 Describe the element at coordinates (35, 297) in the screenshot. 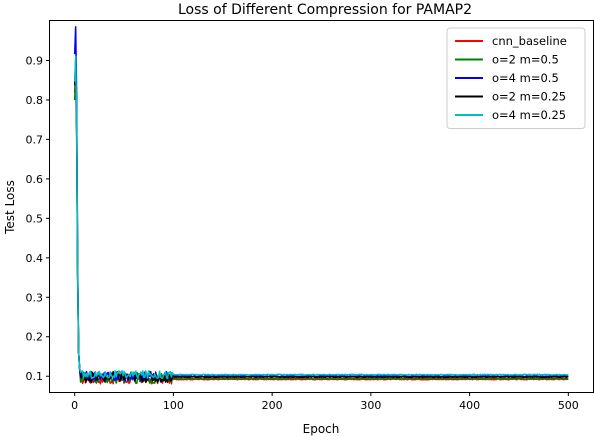

I see `y-tick-label: 0.3` at that location.